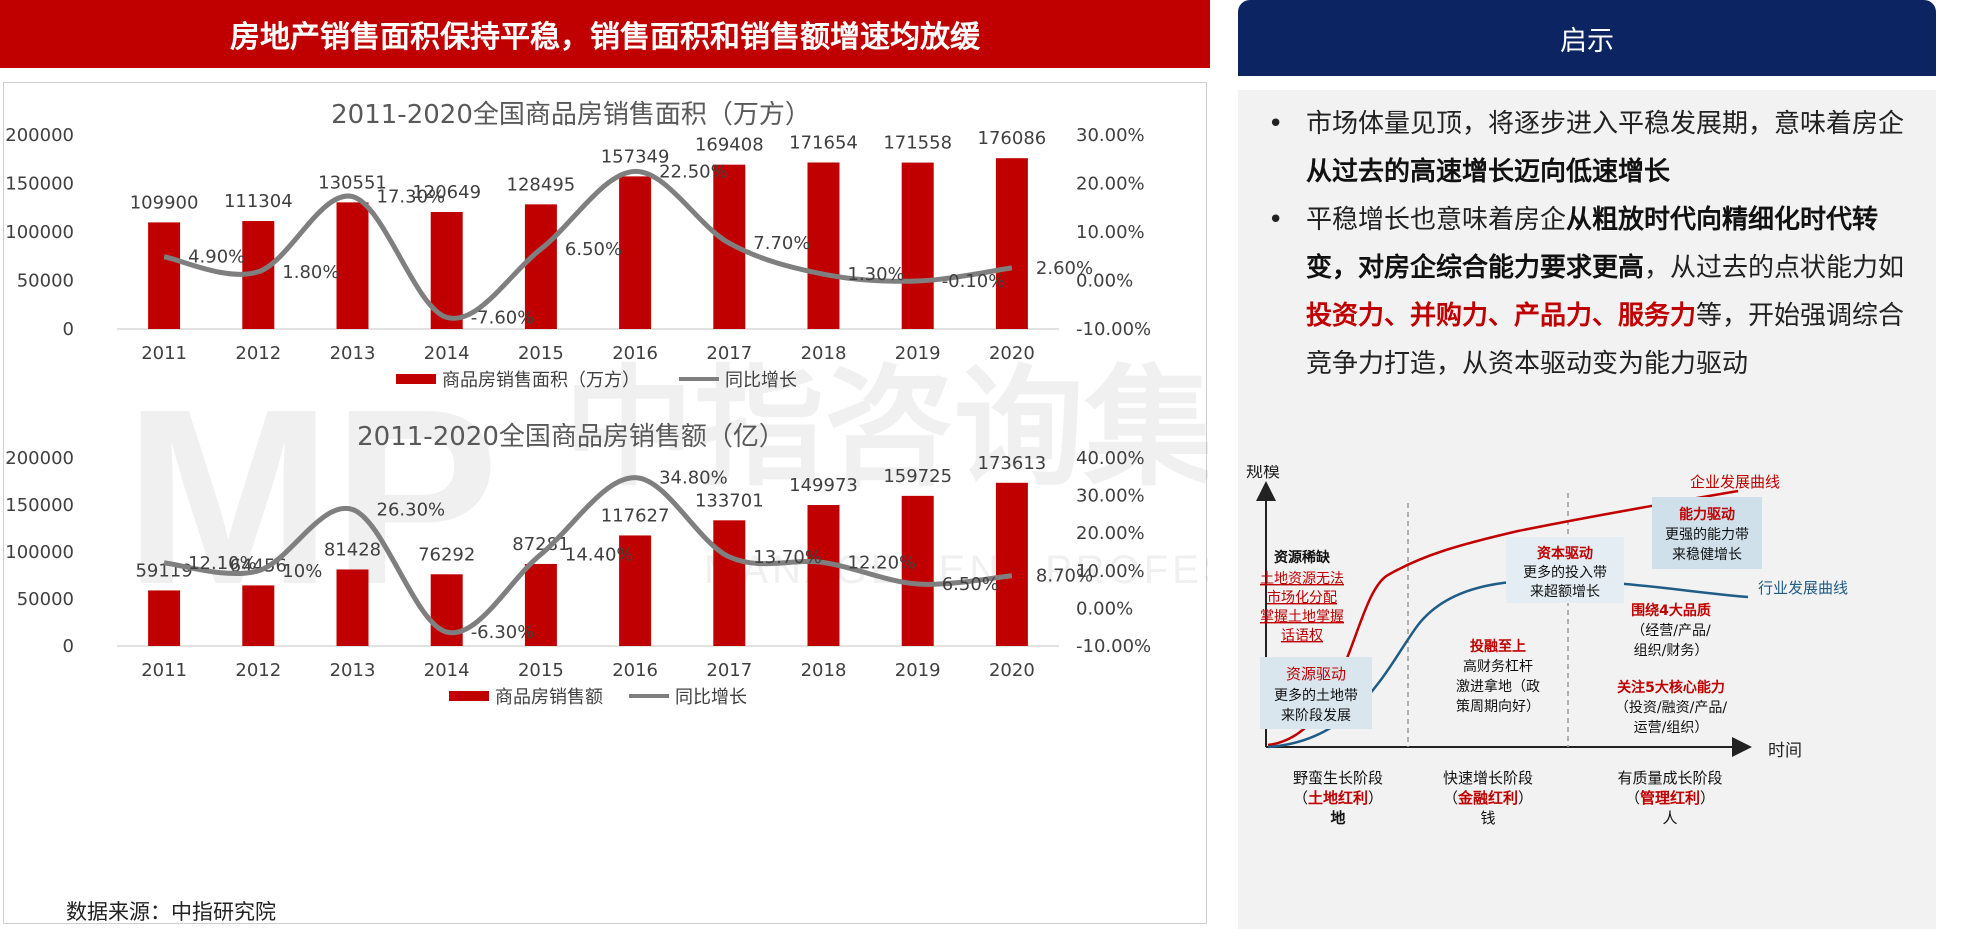 This screenshot has height=939, width=1974. Describe the element at coordinates (1498, 646) in the screenshot. I see `stage2-title: 投融至上` at that location.